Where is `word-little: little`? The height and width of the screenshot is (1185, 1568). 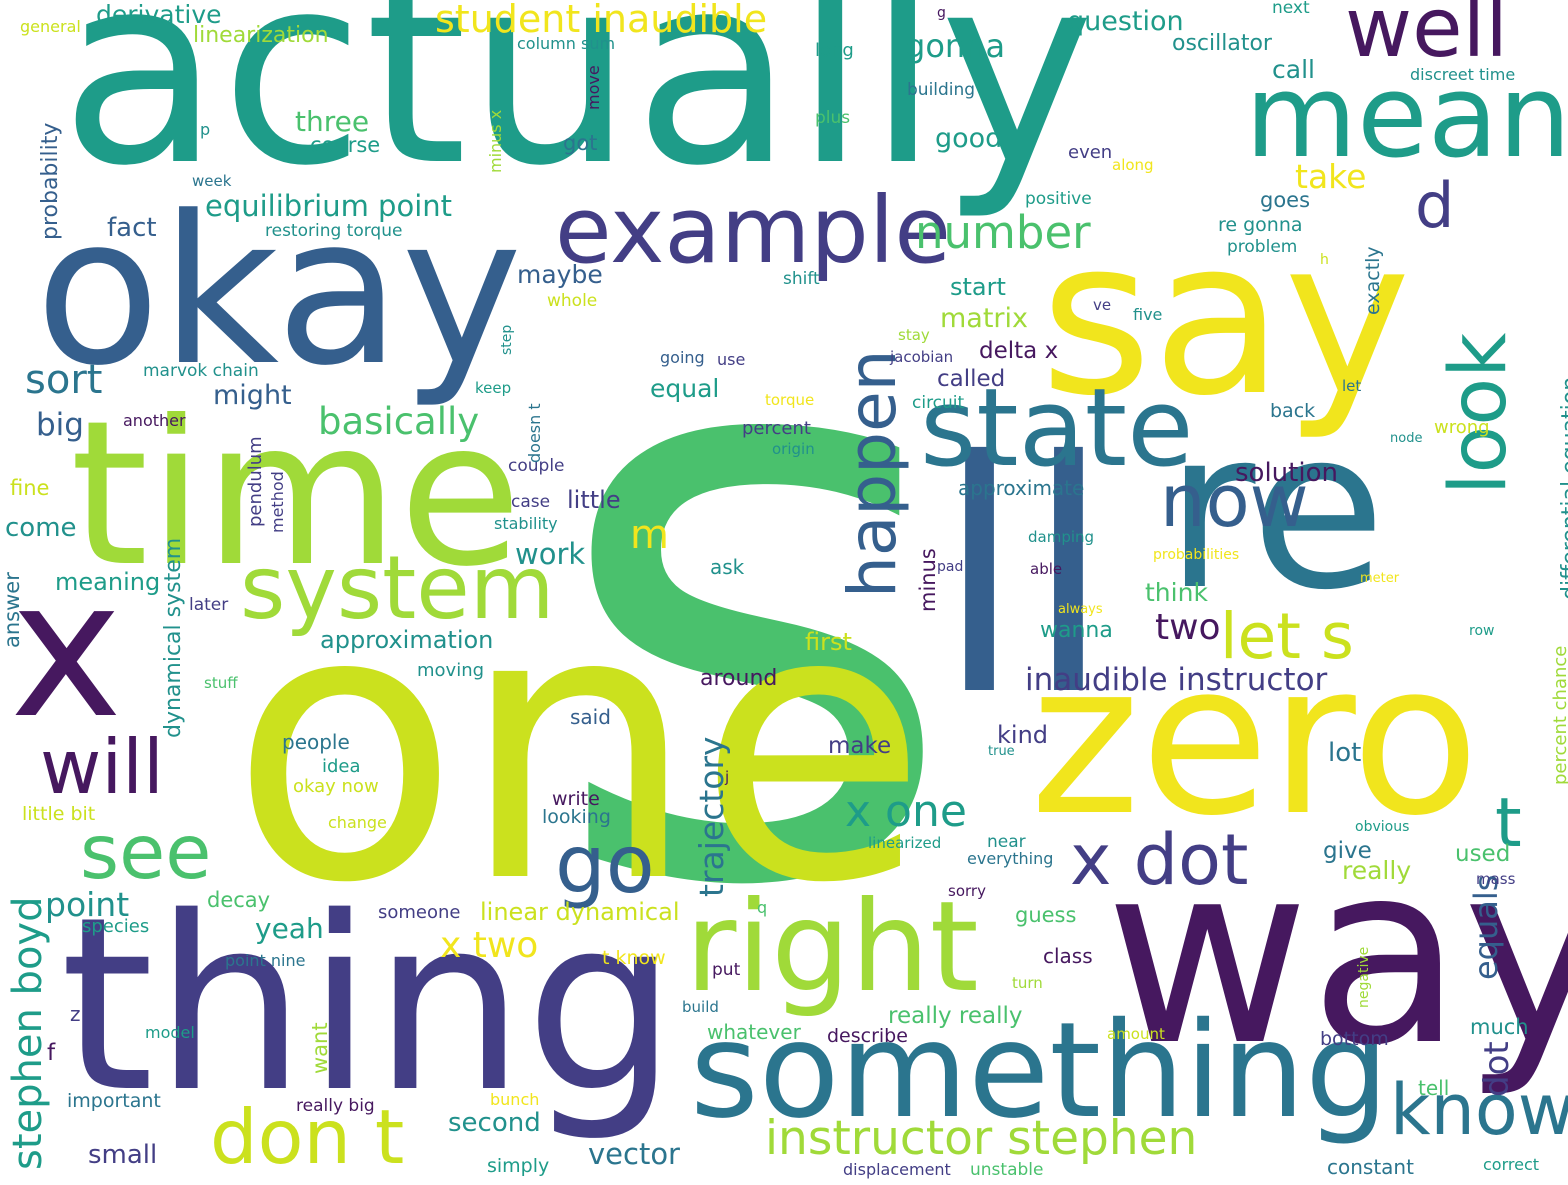 word-little: little is located at coordinates (594, 500).